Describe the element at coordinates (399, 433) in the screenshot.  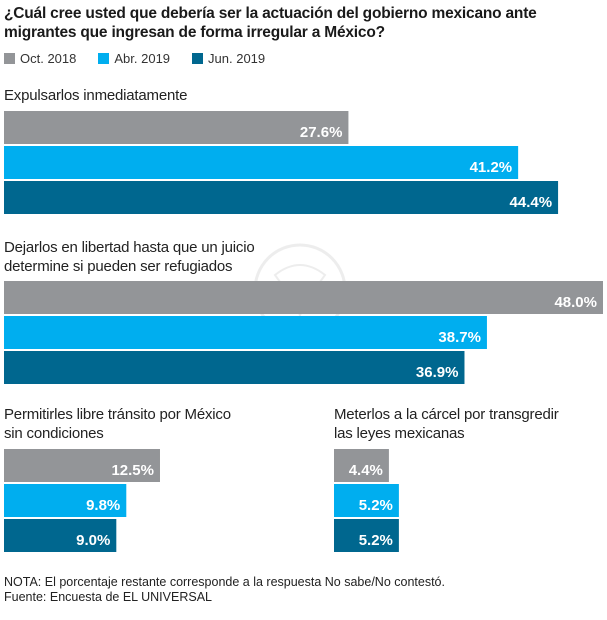
I see `category-label-line: las leyes mexicanas` at that location.